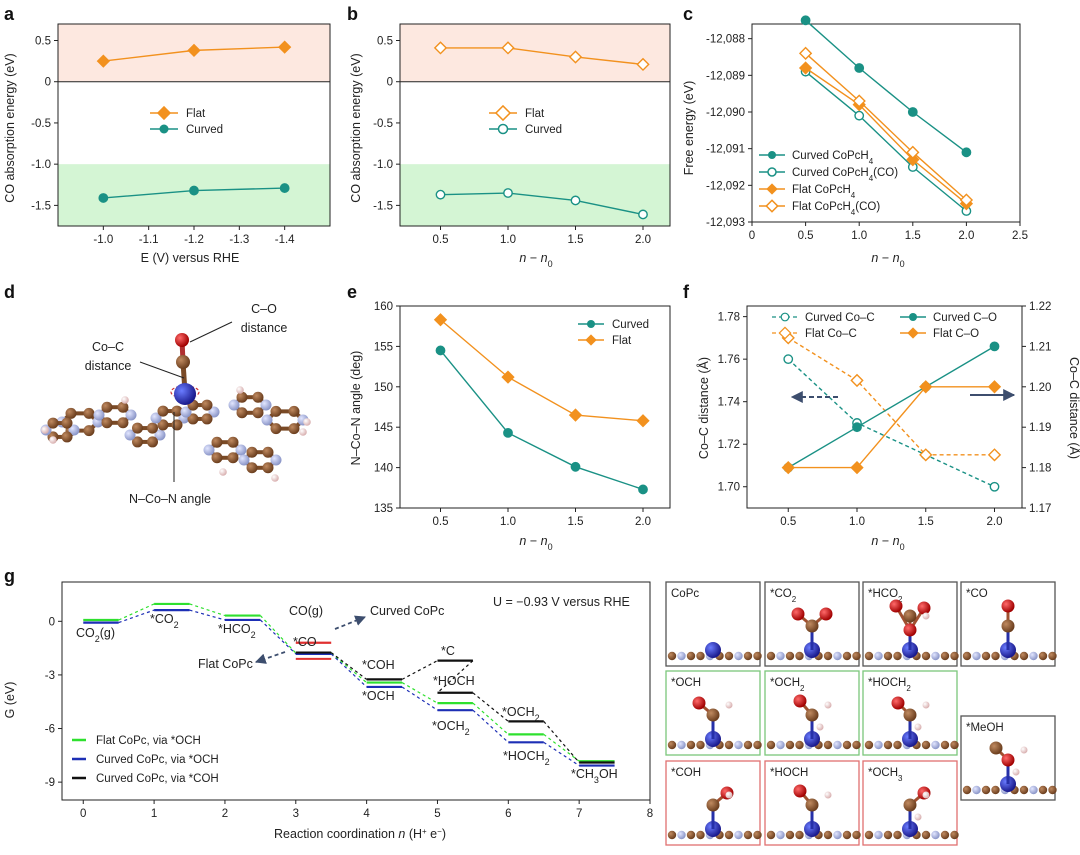 Image resolution: width=1080 pixels, height=855 pixels. I want to click on y-tick-label: -12,091, so click(725, 150).